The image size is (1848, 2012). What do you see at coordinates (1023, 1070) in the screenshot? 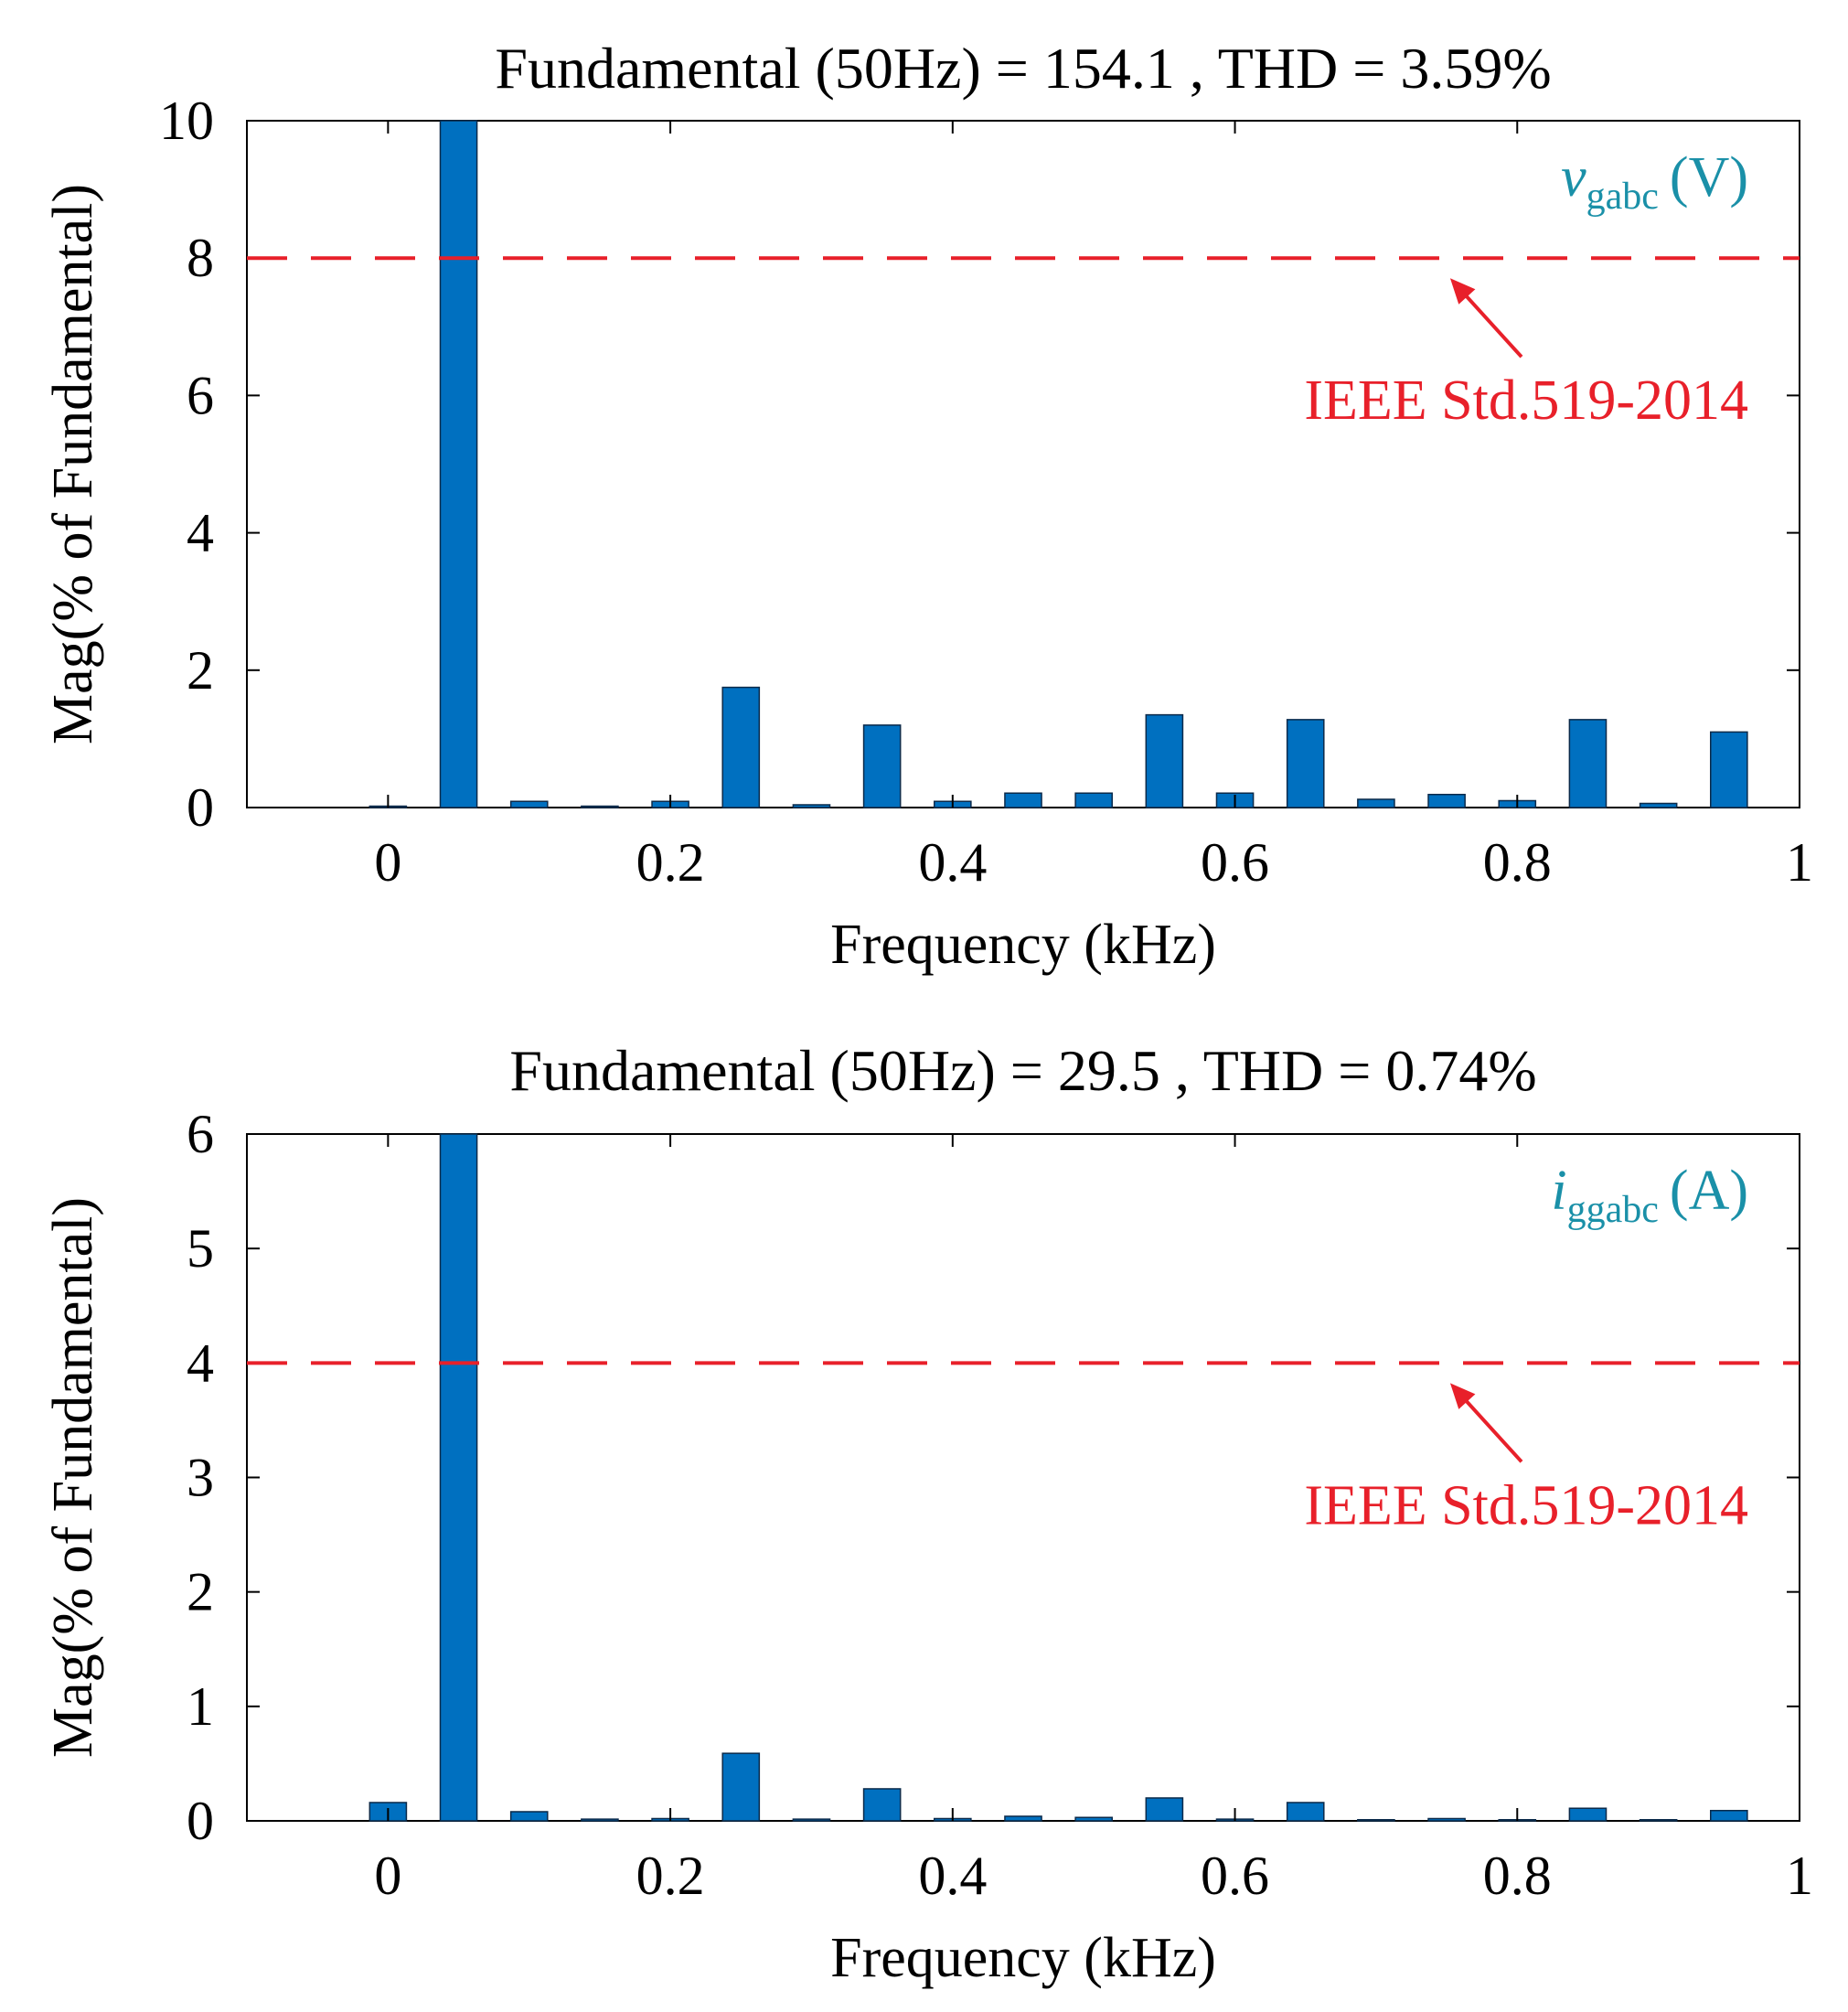
I see `chart-title: Fundamental (50Hz) = 29.5 , THD = 0.74%` at bounding box center [1023, 1070].